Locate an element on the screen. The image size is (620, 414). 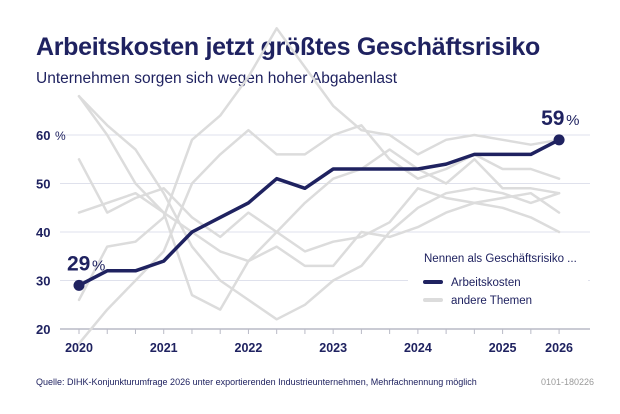
y-tick-label: 40 is located at coordinates (43, 232).